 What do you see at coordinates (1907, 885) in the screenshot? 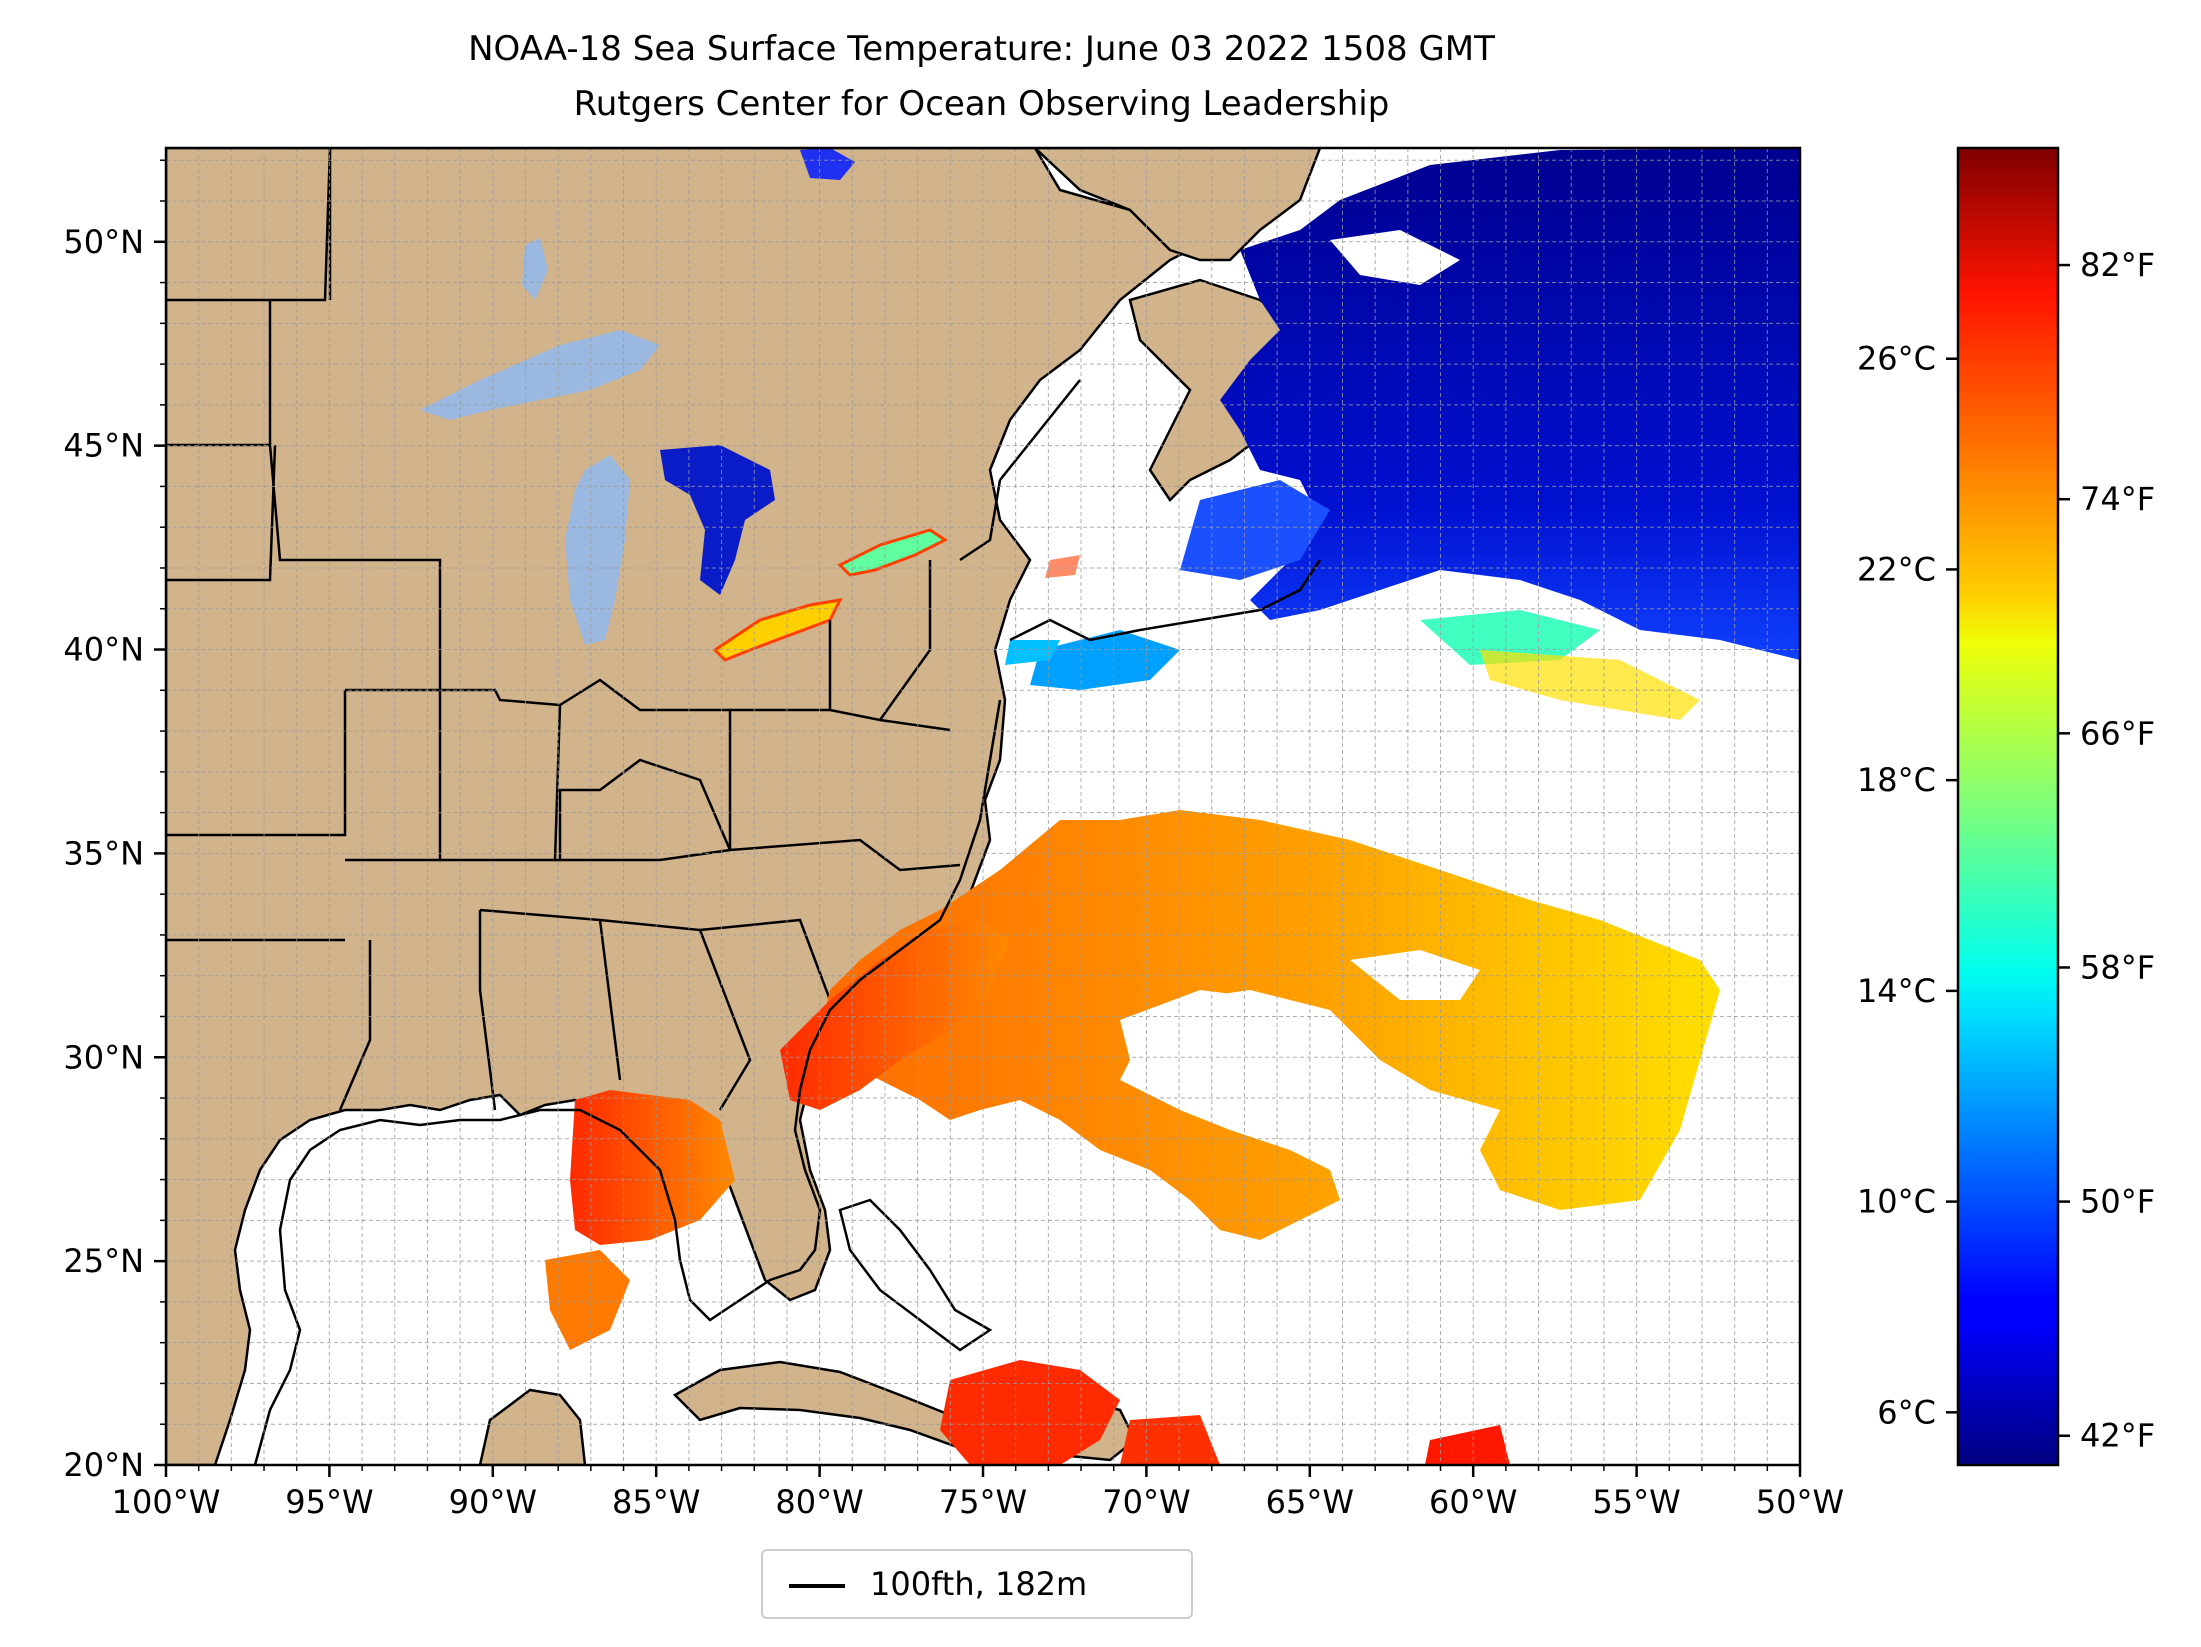
I see `colorbar-celsius-ticks: 6°C 10°C 14°C 18°C 22°C 26°C` at bounding box center [1907, 885].